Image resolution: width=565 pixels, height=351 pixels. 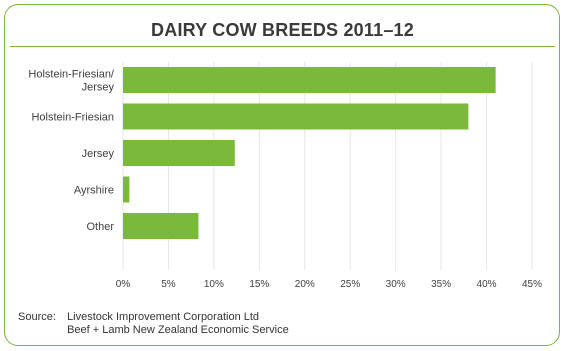 I want to click on x-tick-label: 5%, so click(x=168, y=284).